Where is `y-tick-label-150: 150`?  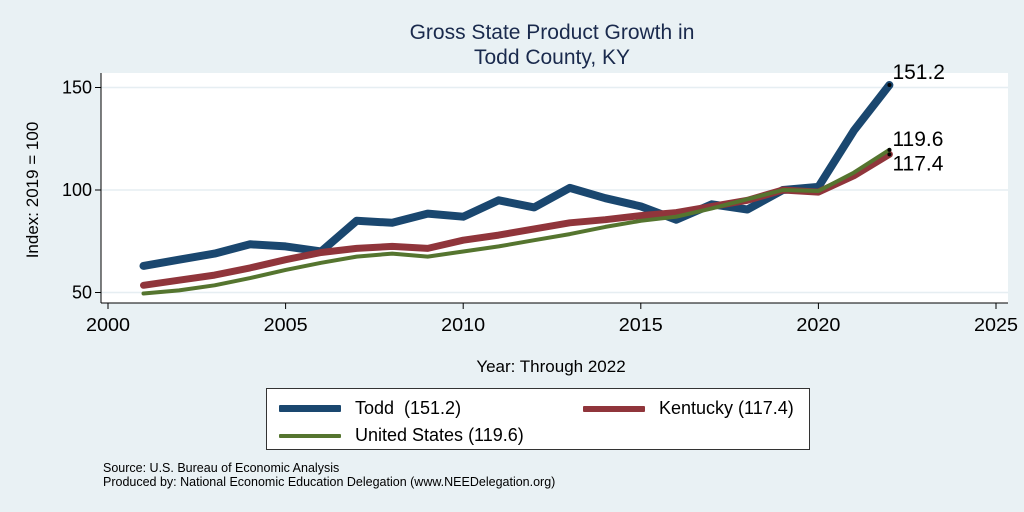 y-tick-label-150: 150 is located at coordinates (77, 88).